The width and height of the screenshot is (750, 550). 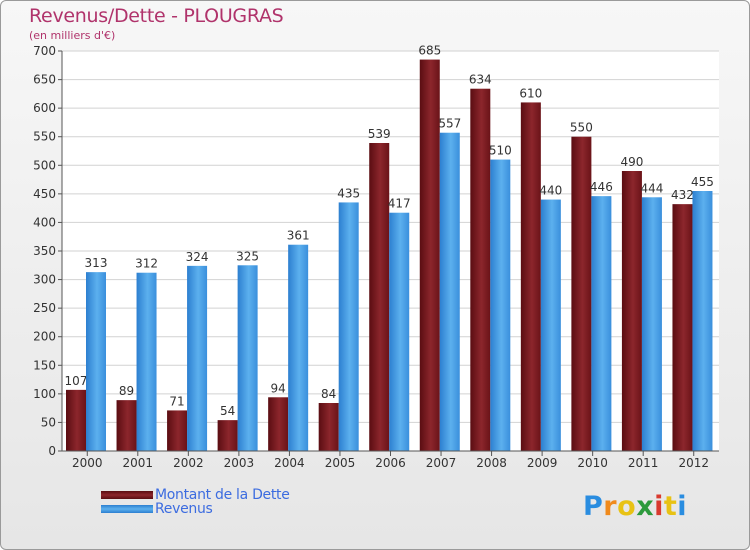 What do you see at coordinates (610, 506) in the screenshot?
I see `logo-letter: r` at bounding box center [610, 506].